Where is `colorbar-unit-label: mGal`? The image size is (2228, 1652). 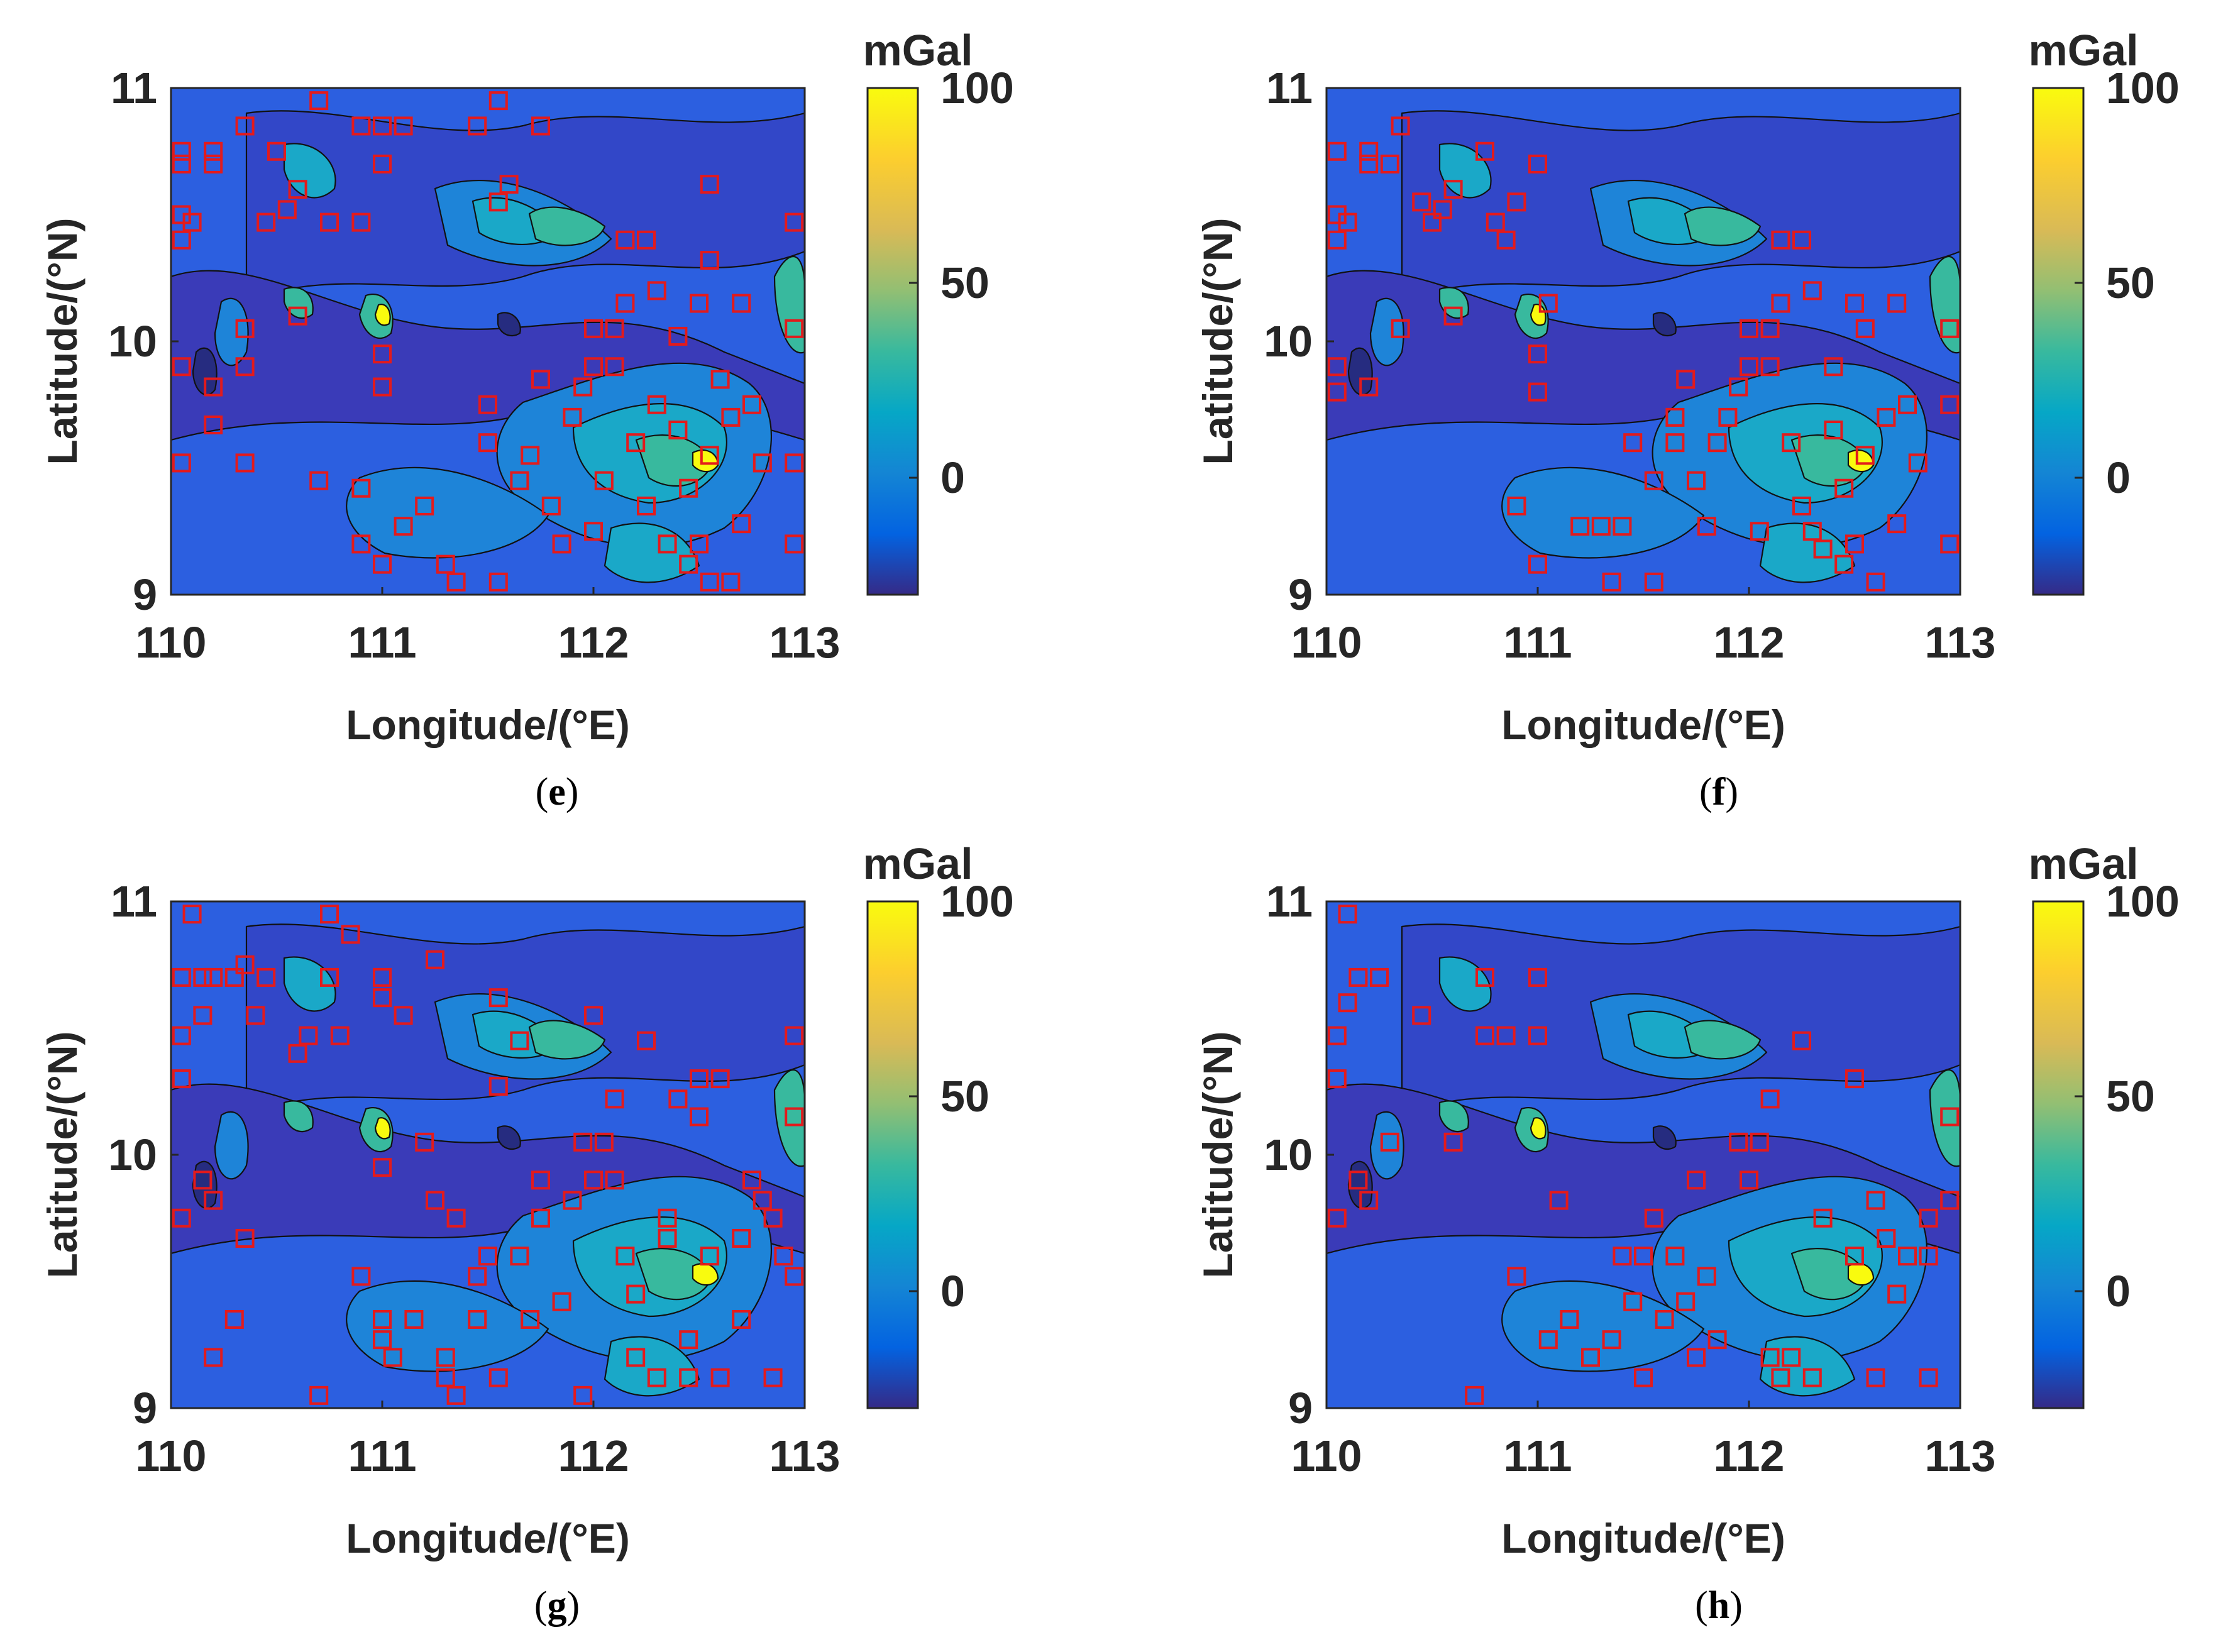 colorbar-unit-label: mGal is located at coordinates (2083, 863).